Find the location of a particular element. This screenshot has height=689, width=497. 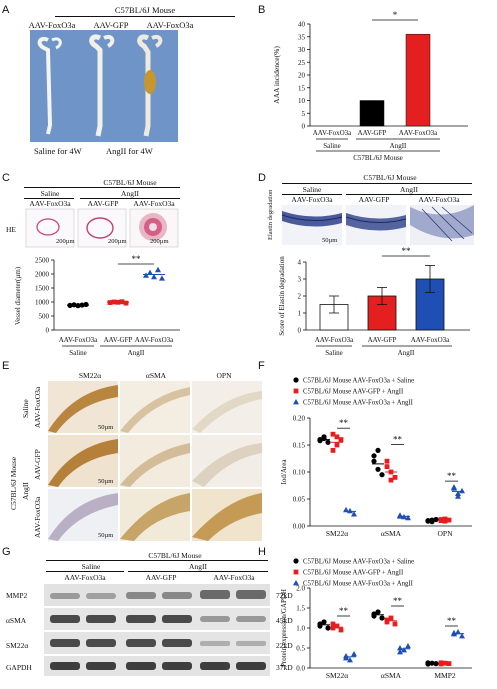

f-legend-point is located at coordinates (296, 391).